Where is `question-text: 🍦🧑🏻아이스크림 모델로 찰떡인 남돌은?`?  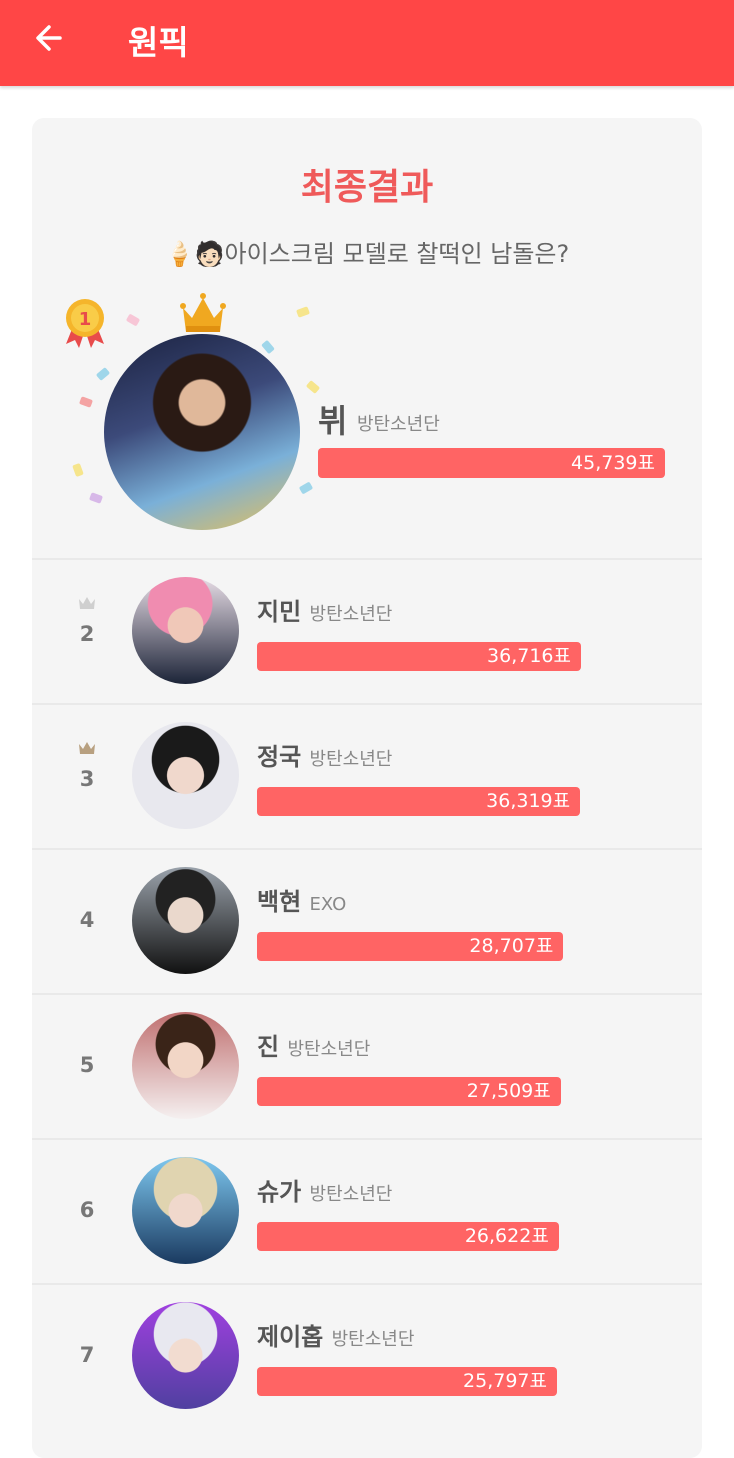
question-text: 🍦🧑🏻아이스크림 모델로 찰떡인 남돌은? is located at coordinates (367, 254).